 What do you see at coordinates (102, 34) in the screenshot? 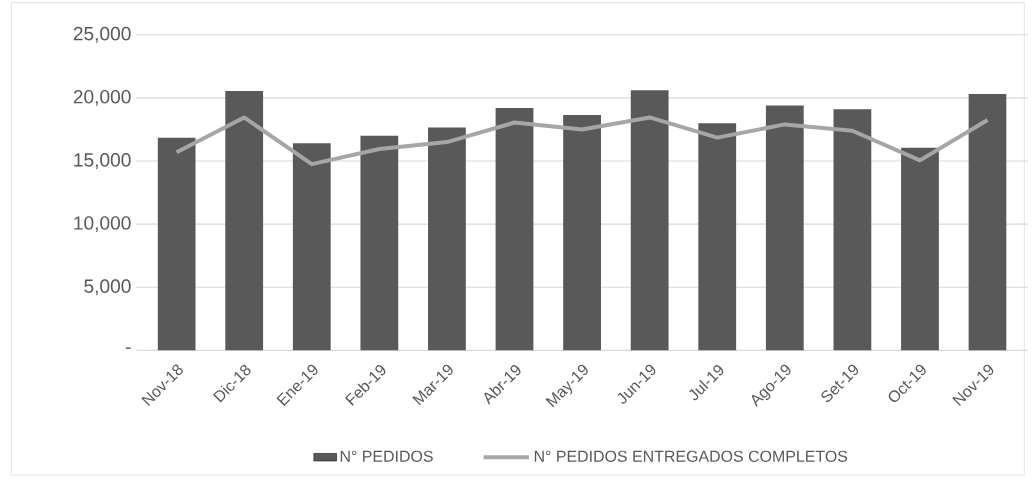
I see `y-tick-label: 25,000` at bounding box center [102, 34].